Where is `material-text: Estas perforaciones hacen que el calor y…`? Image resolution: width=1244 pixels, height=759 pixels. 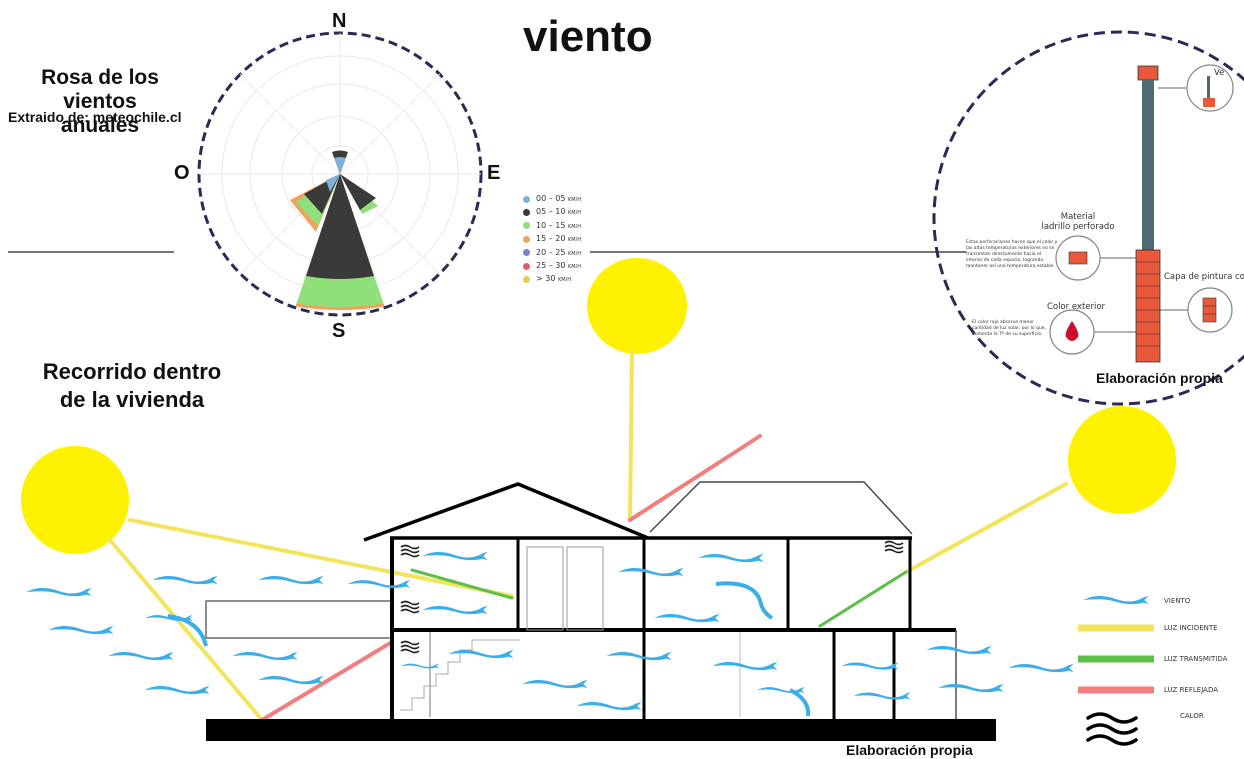 material-text: Estas perforaciones hacen que el calor y… is located at coordinates (1012, 254).